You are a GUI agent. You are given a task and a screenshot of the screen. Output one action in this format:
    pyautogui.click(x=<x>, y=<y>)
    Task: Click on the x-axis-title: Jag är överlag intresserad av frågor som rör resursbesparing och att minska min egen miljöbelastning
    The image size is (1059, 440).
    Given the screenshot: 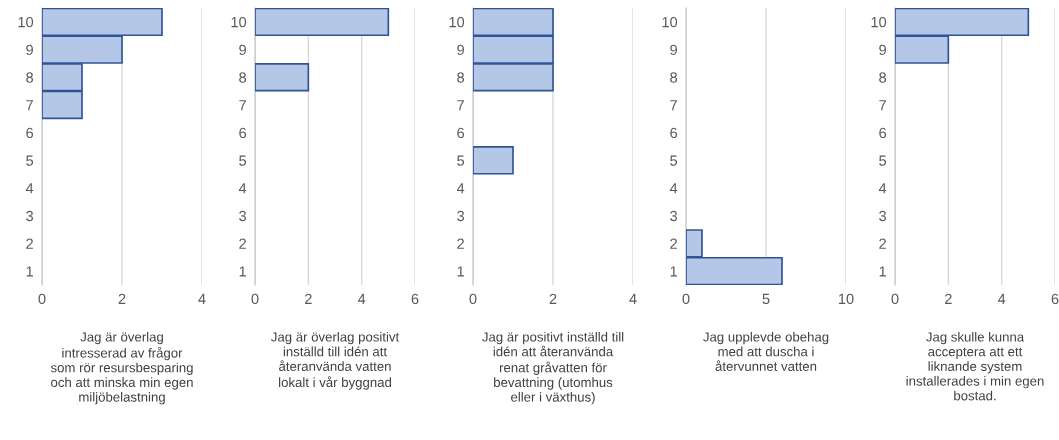 What is the action you would take?
    pyautogui.click(x=121, y=368)
    